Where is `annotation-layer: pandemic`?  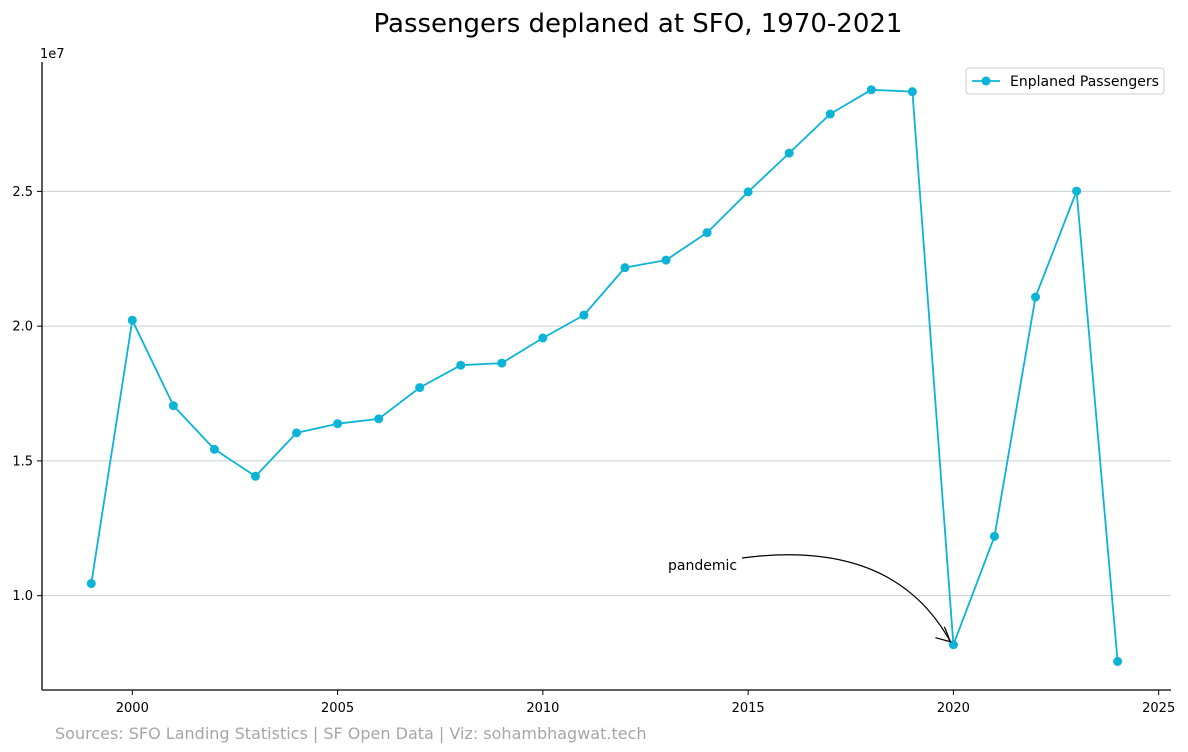
annotation-layer: pandemic is located at coordinates (810, 598).